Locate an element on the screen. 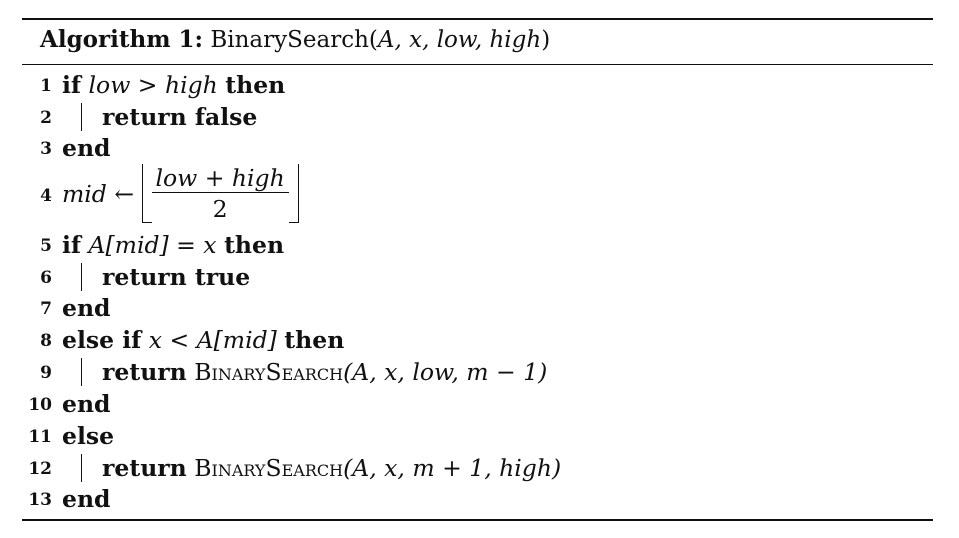 Image resolution: width=959 pixels, height=538 pixels. function-args: (A, x, low, m − 1) is located at coordinates (445, 372).